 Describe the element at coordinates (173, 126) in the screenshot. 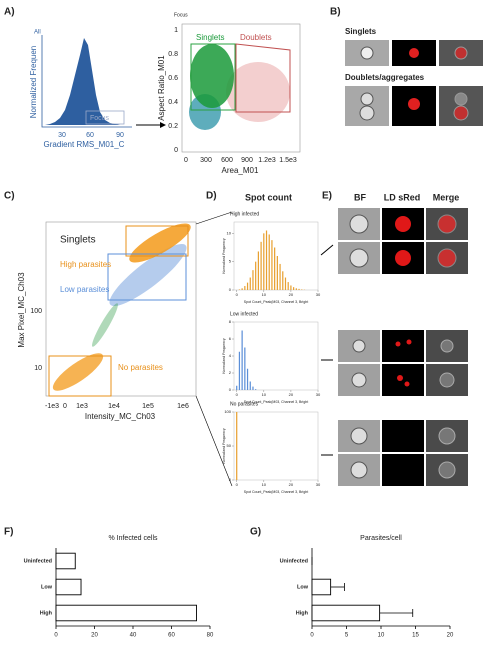

I see `tick-label: 0.2` at that location.